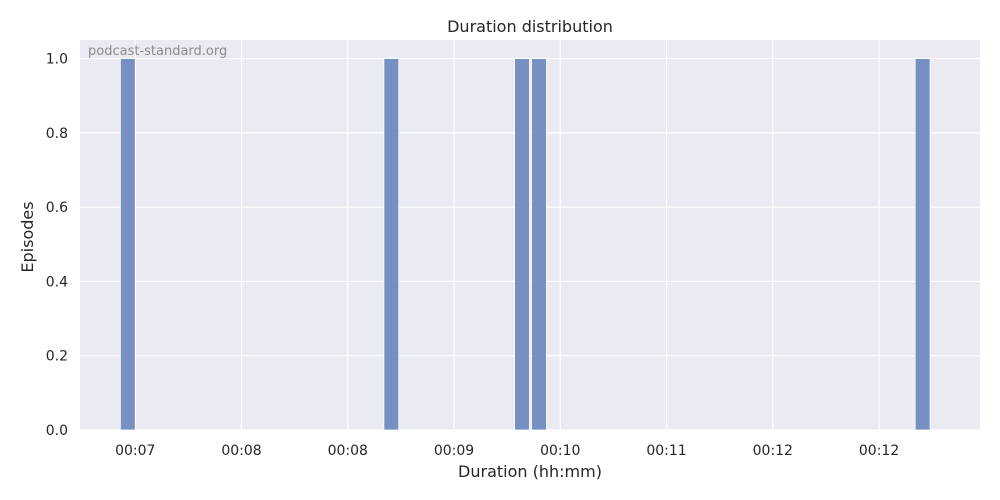  Describe the element at coordinates (135, 451) in the screenshot. I see `x-tick-label: 00:07` at that location.